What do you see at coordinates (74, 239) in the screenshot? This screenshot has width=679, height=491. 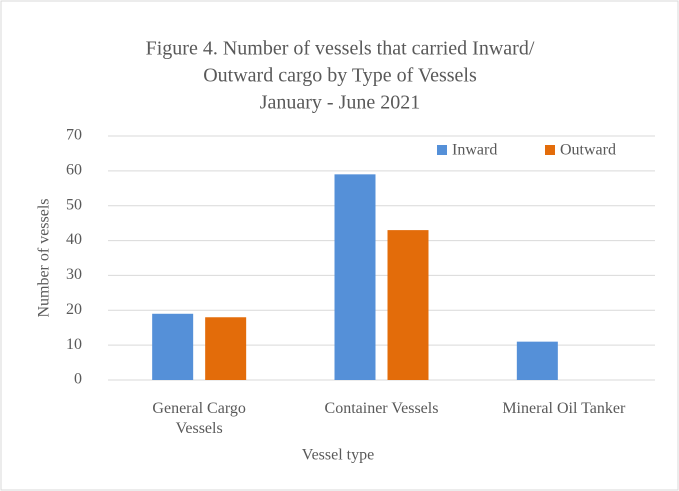 I see `y-tick-label: 40` at bounding box center [74, 239].